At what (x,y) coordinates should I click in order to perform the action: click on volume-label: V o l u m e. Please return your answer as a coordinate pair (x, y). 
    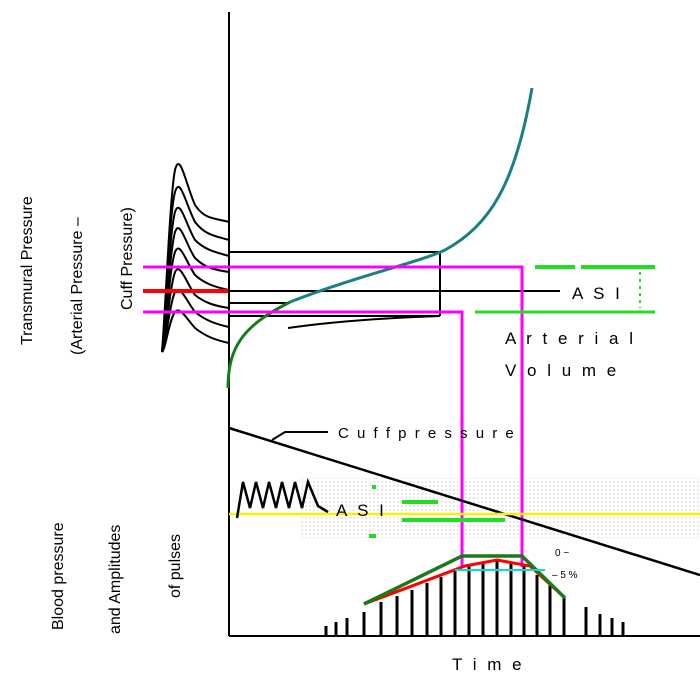
    Looking at the image, I should click on (562, 370).